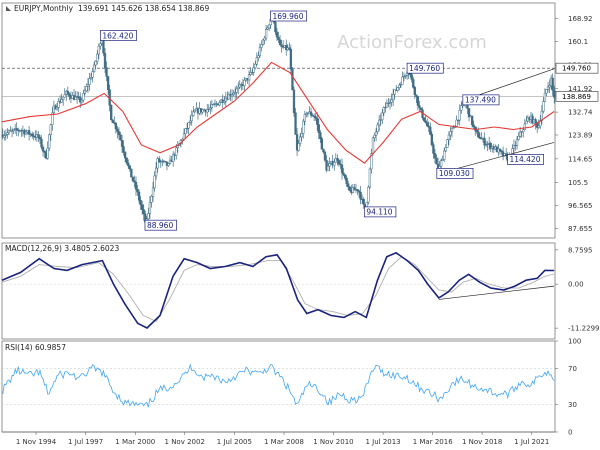 The image size is (600, 450). What do you see at coordinates (576, 69) in the screenshot?
I see `price-box-label: 149.760` at bounding box center [576, 69].